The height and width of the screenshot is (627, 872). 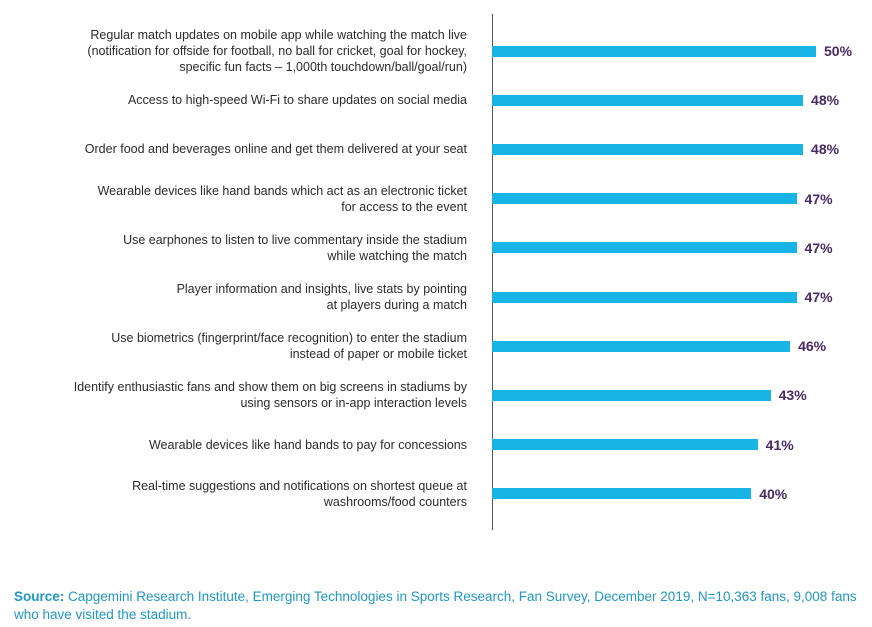 What do you see at coordinates (492, 272) in the screenshot?
I see `category-axis-line` at bounding box center [492, 272].